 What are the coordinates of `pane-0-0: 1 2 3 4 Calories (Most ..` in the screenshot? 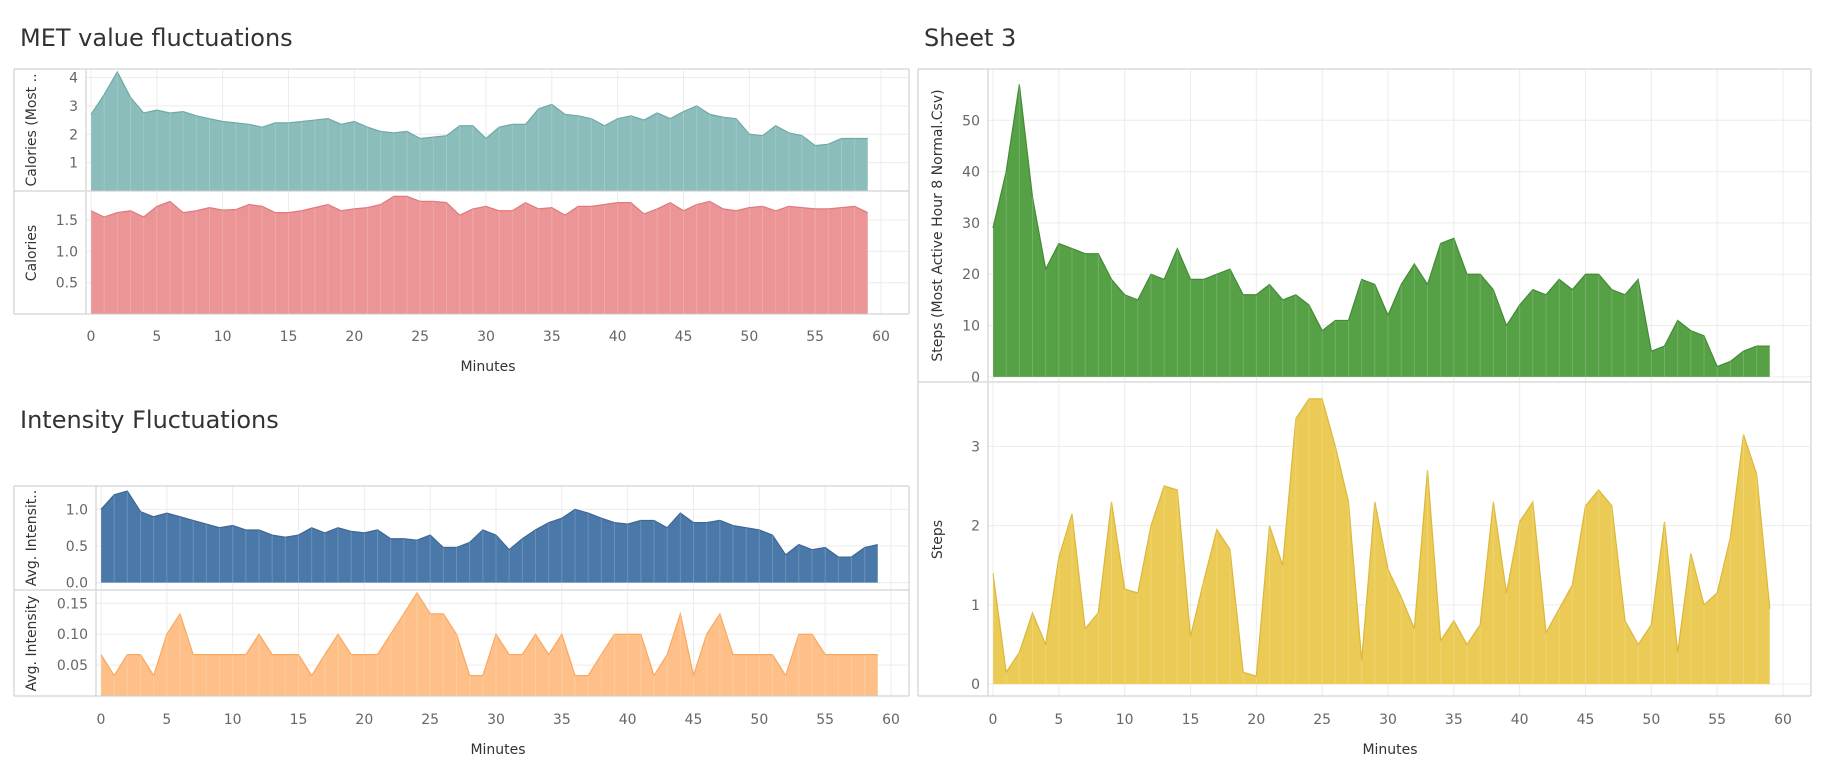 It's located at (461, 130).